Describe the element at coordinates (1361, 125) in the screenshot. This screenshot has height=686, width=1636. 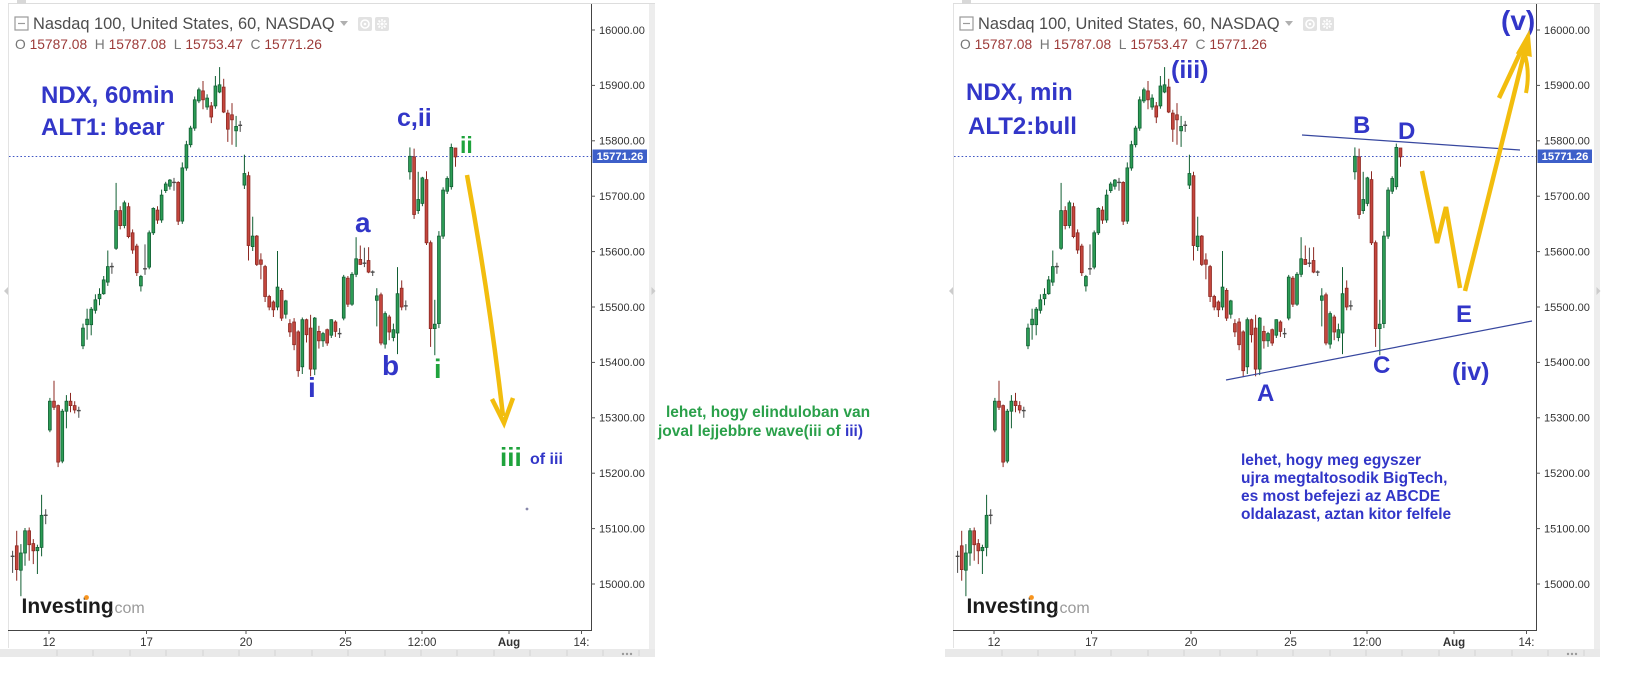
I see `svg-text: B` at that location.